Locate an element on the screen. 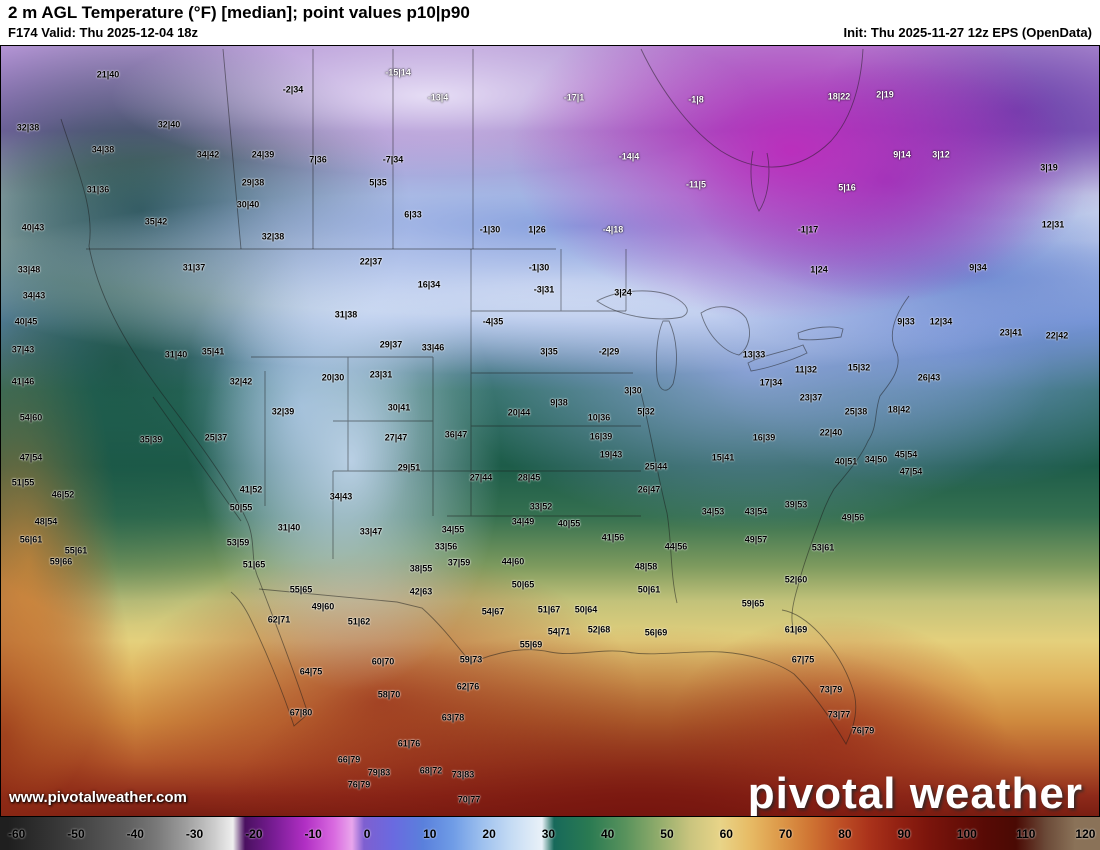  point-value: 32|38 is located at coordinates (273, 236).